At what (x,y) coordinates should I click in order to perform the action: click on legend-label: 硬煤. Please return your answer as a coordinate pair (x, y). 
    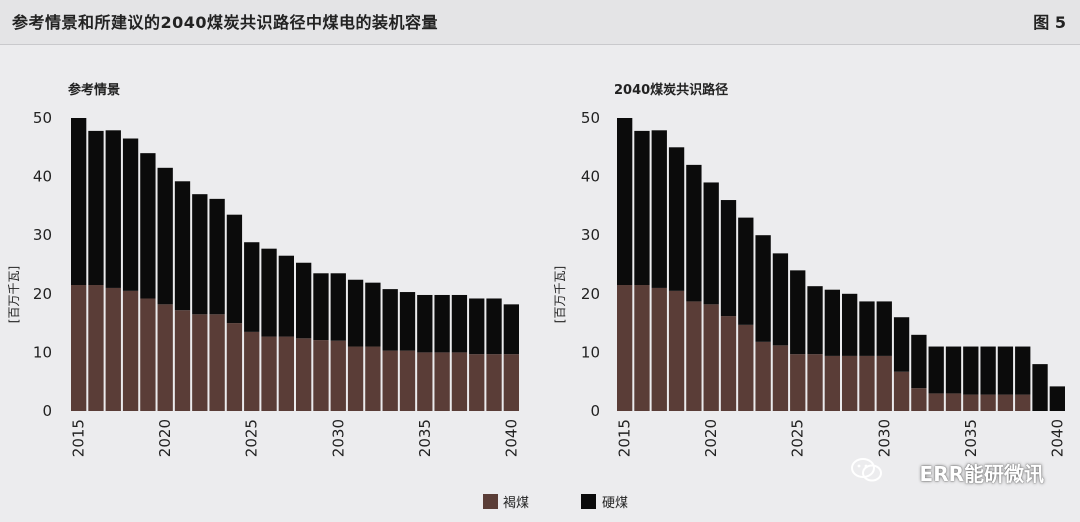
    Looking at the image, I should click on (615, 503).